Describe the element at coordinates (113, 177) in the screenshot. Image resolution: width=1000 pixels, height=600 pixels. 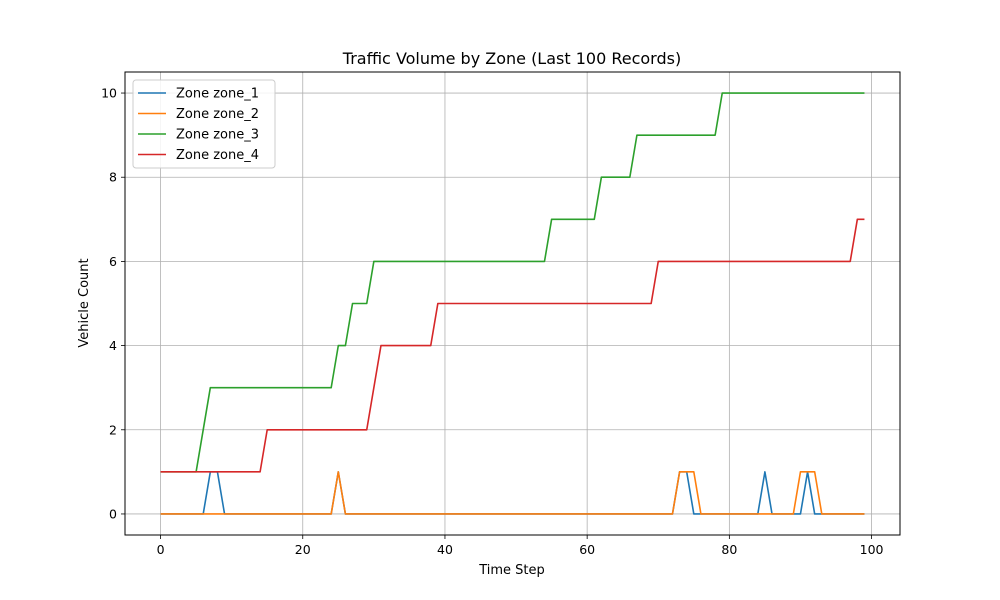
I see `y-tick-label: 8` at that location.